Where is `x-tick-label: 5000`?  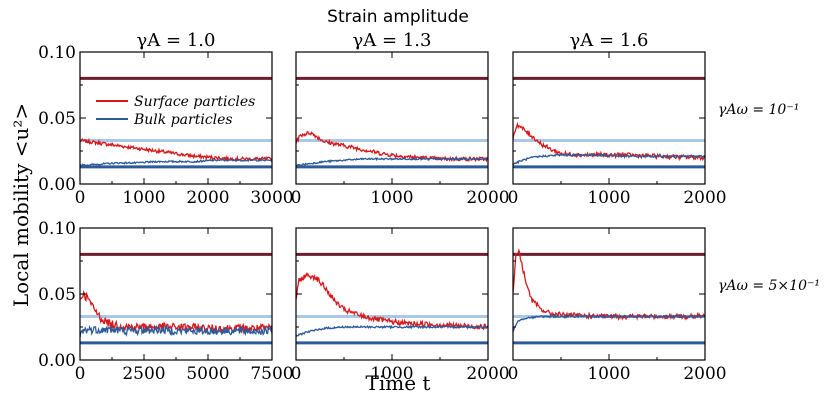
x-tick-label: 5000 is located at coordinates (207, 374).